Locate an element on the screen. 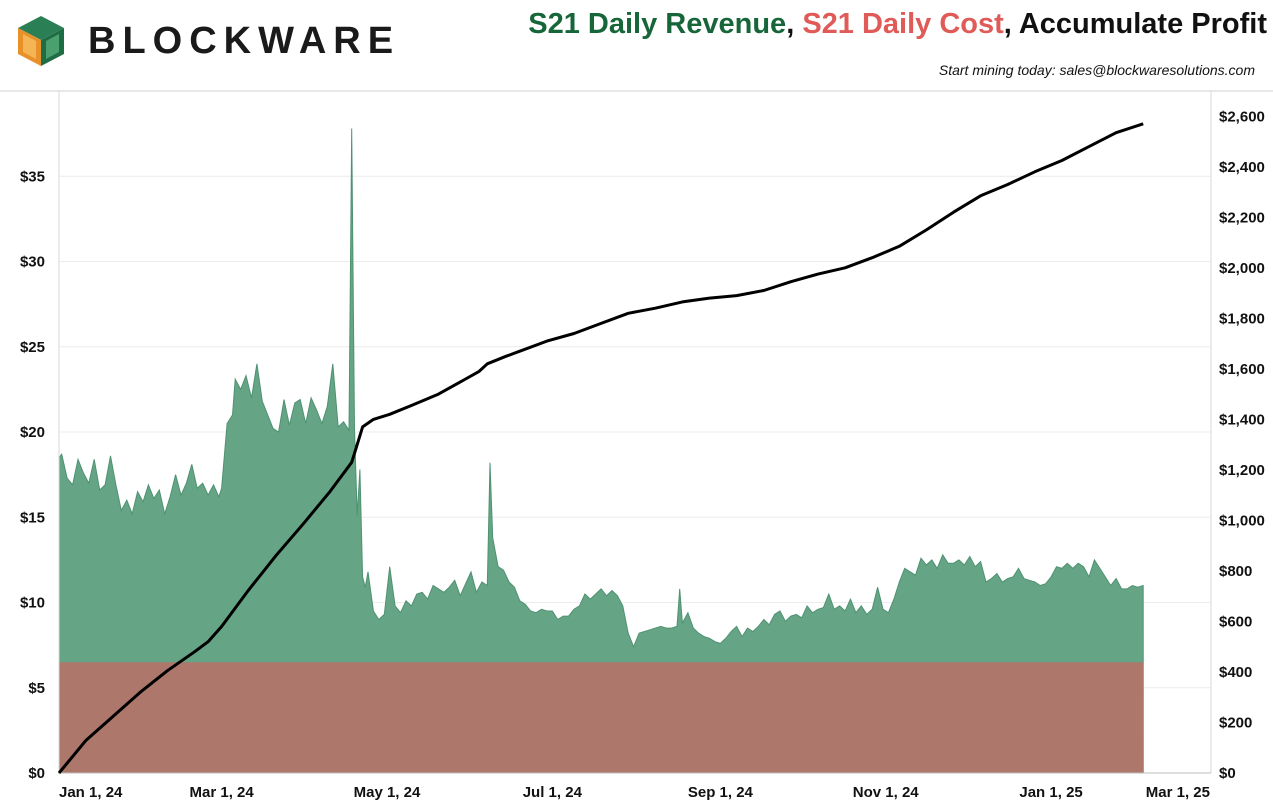  right-tick-label: $1,800 is located at coordinates (1242, 318).